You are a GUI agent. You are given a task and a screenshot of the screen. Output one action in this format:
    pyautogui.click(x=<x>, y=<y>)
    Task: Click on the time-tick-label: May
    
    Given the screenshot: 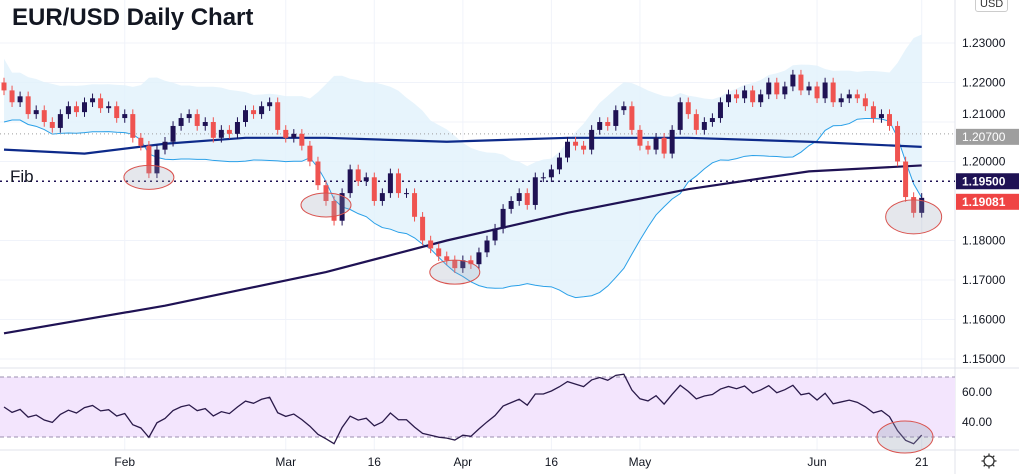 What is the action you would take?
    pyautogui.click(x=640, y=462)
    